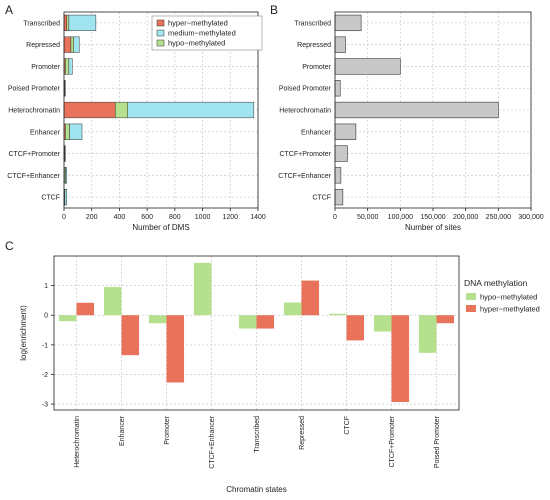 This screenshot has width=550, height=500. What do you see at coordinates (496, 283) in the screenshot?
I see `legend-title: DNA methylation` at bounding box center [496, 283].